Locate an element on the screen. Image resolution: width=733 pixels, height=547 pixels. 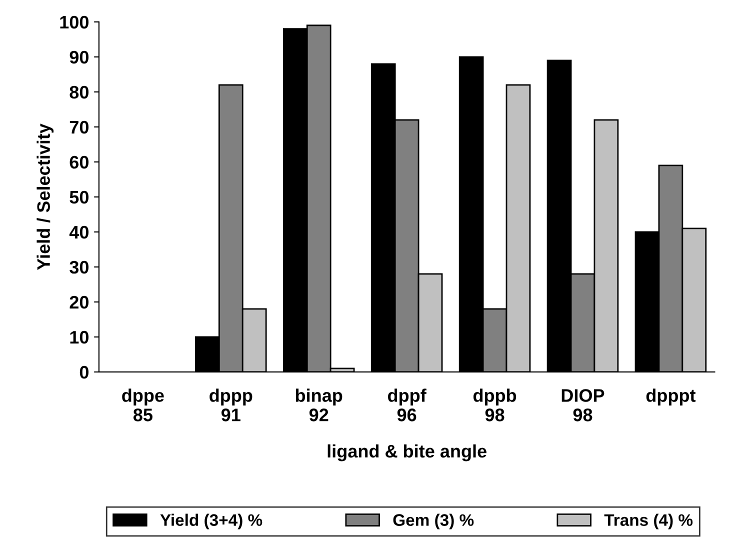
y-tick-label: 50 is located at coordinates (79, 197).